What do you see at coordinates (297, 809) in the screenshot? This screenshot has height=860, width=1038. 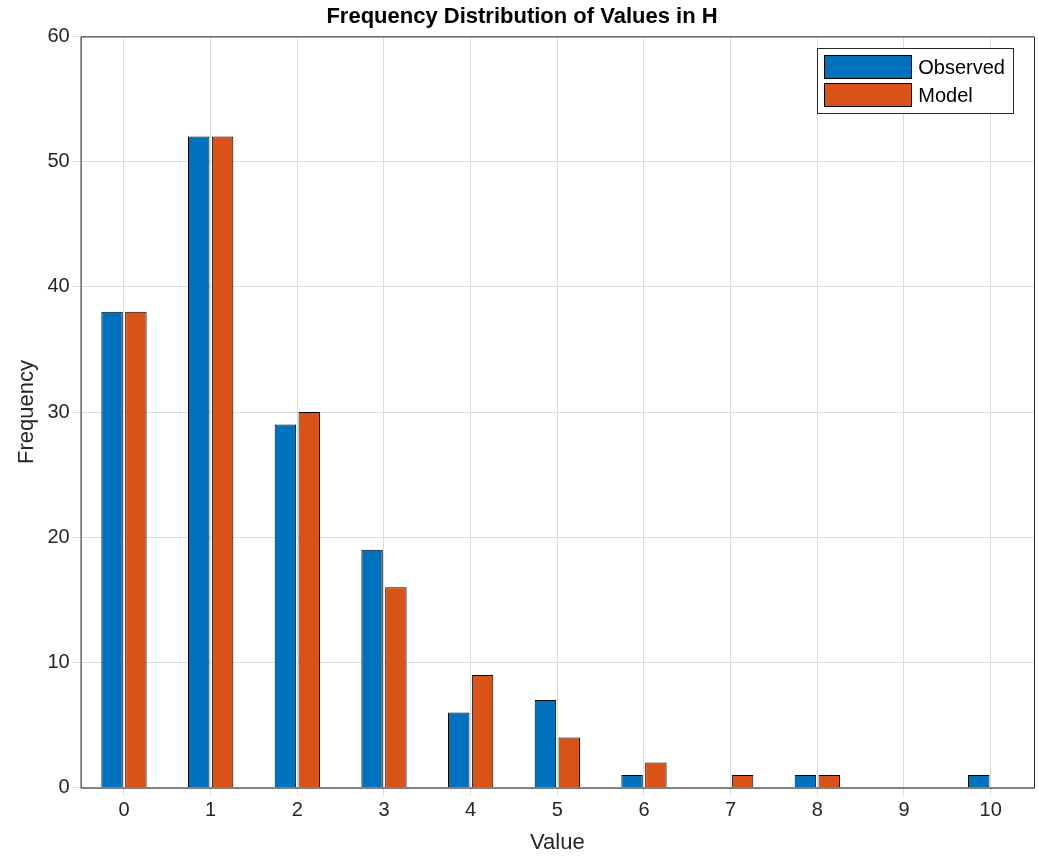 I see `x-tick-label: 2` at bounding box center [297, 809].